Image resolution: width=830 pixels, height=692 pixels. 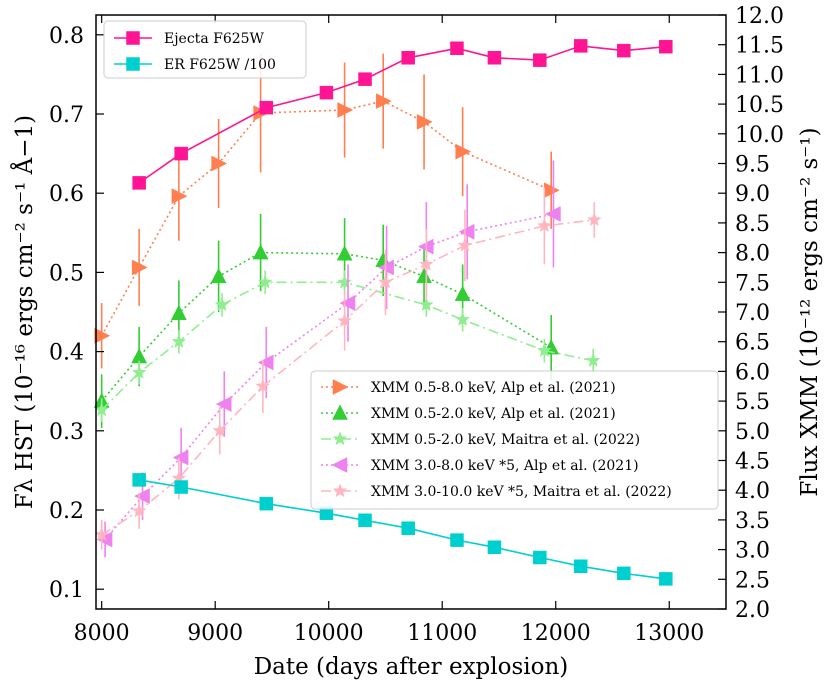 I want to click on x-tick-label: 9000, so click(x=215, y=633).